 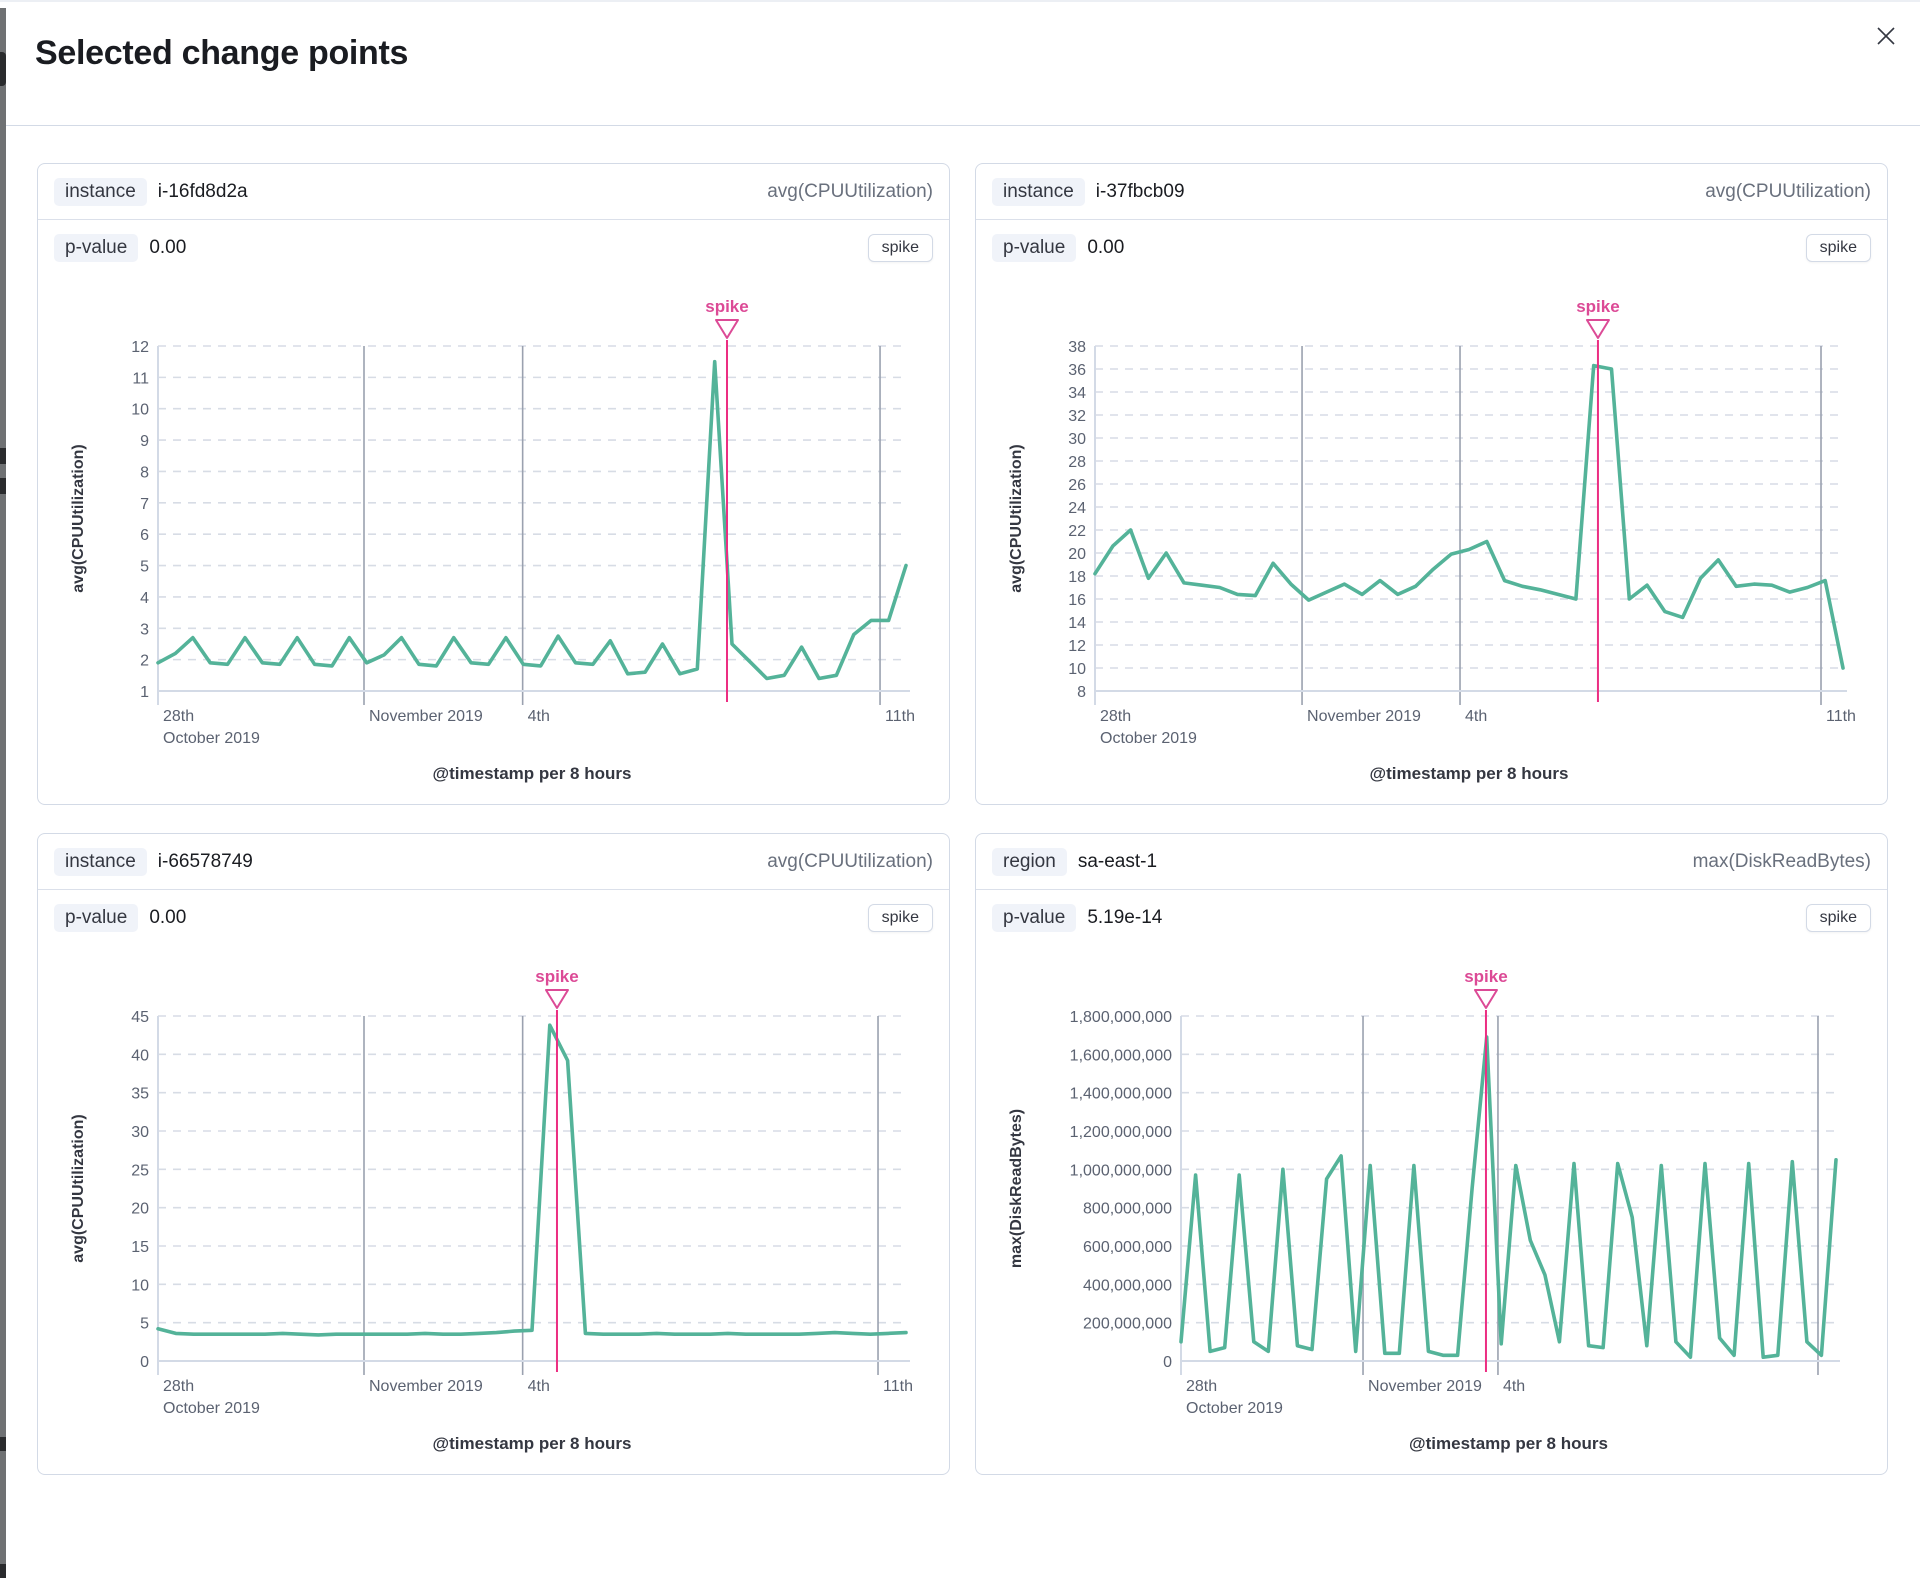 I want to click on svg-text: 40, so click(x=140, y=1055).